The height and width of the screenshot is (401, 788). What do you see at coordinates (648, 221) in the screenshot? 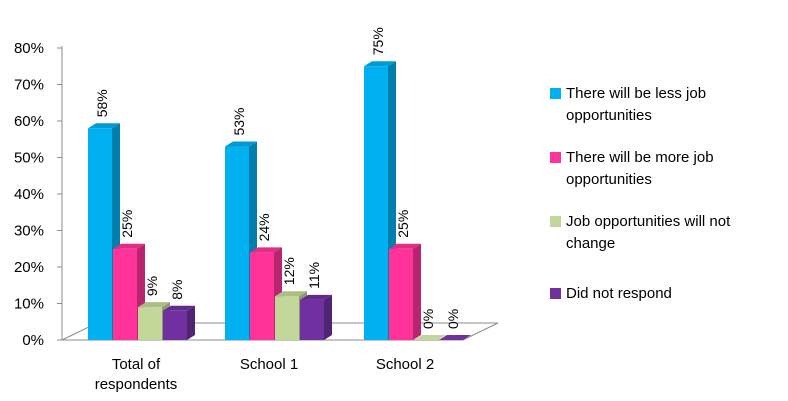
I see `legend-label: Job opportunities will not` at bounding box center [648, 221].